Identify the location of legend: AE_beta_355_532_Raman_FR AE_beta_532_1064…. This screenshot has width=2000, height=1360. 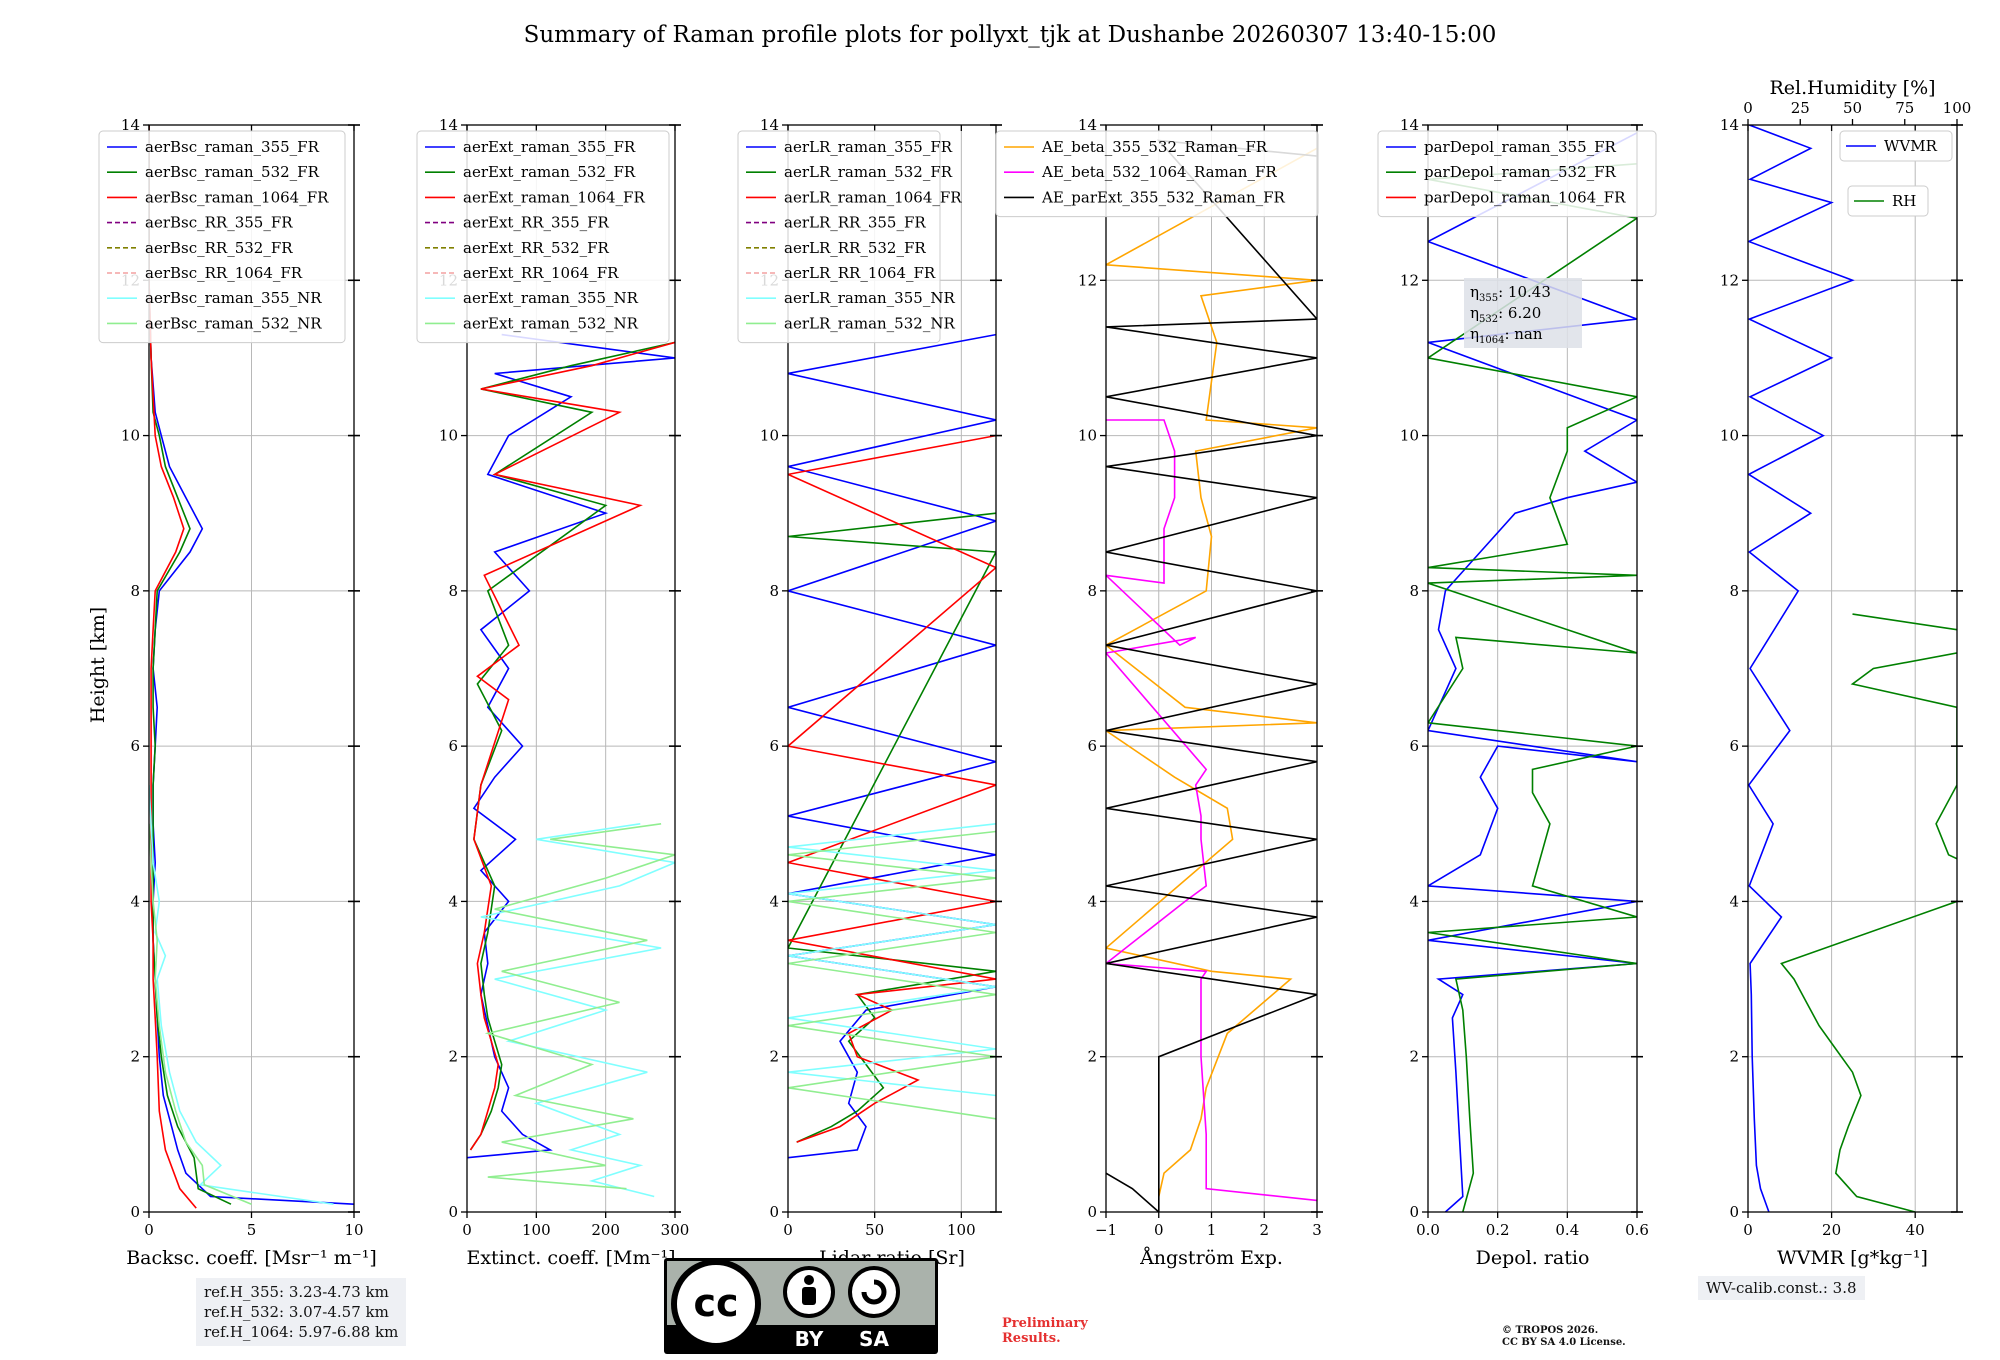
(1157, 174).